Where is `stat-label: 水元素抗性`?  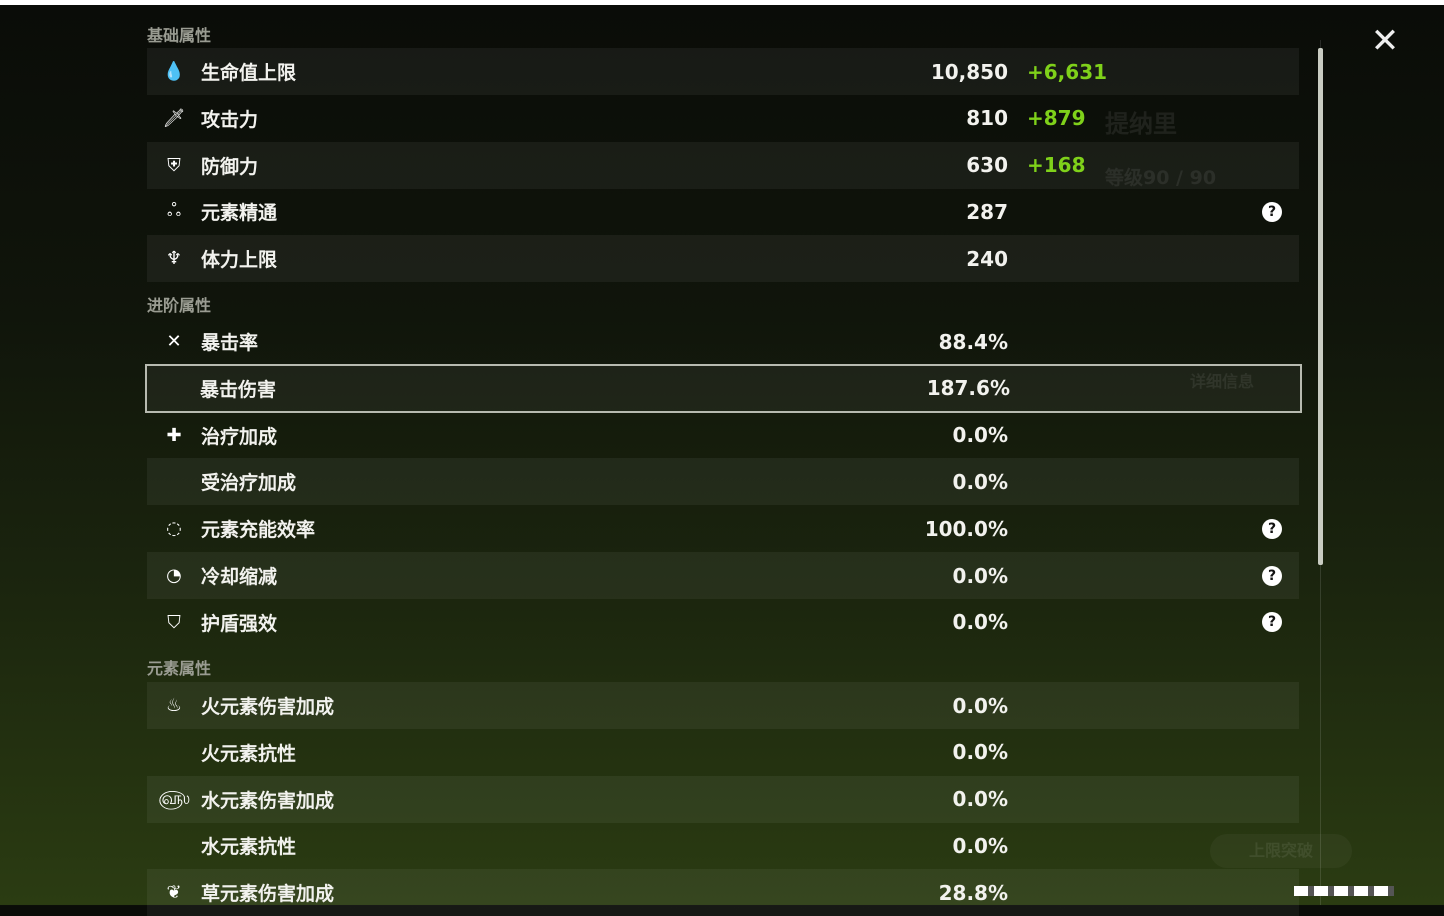
stat-label: 水元素抗性 is located at coordinates (249, 847).